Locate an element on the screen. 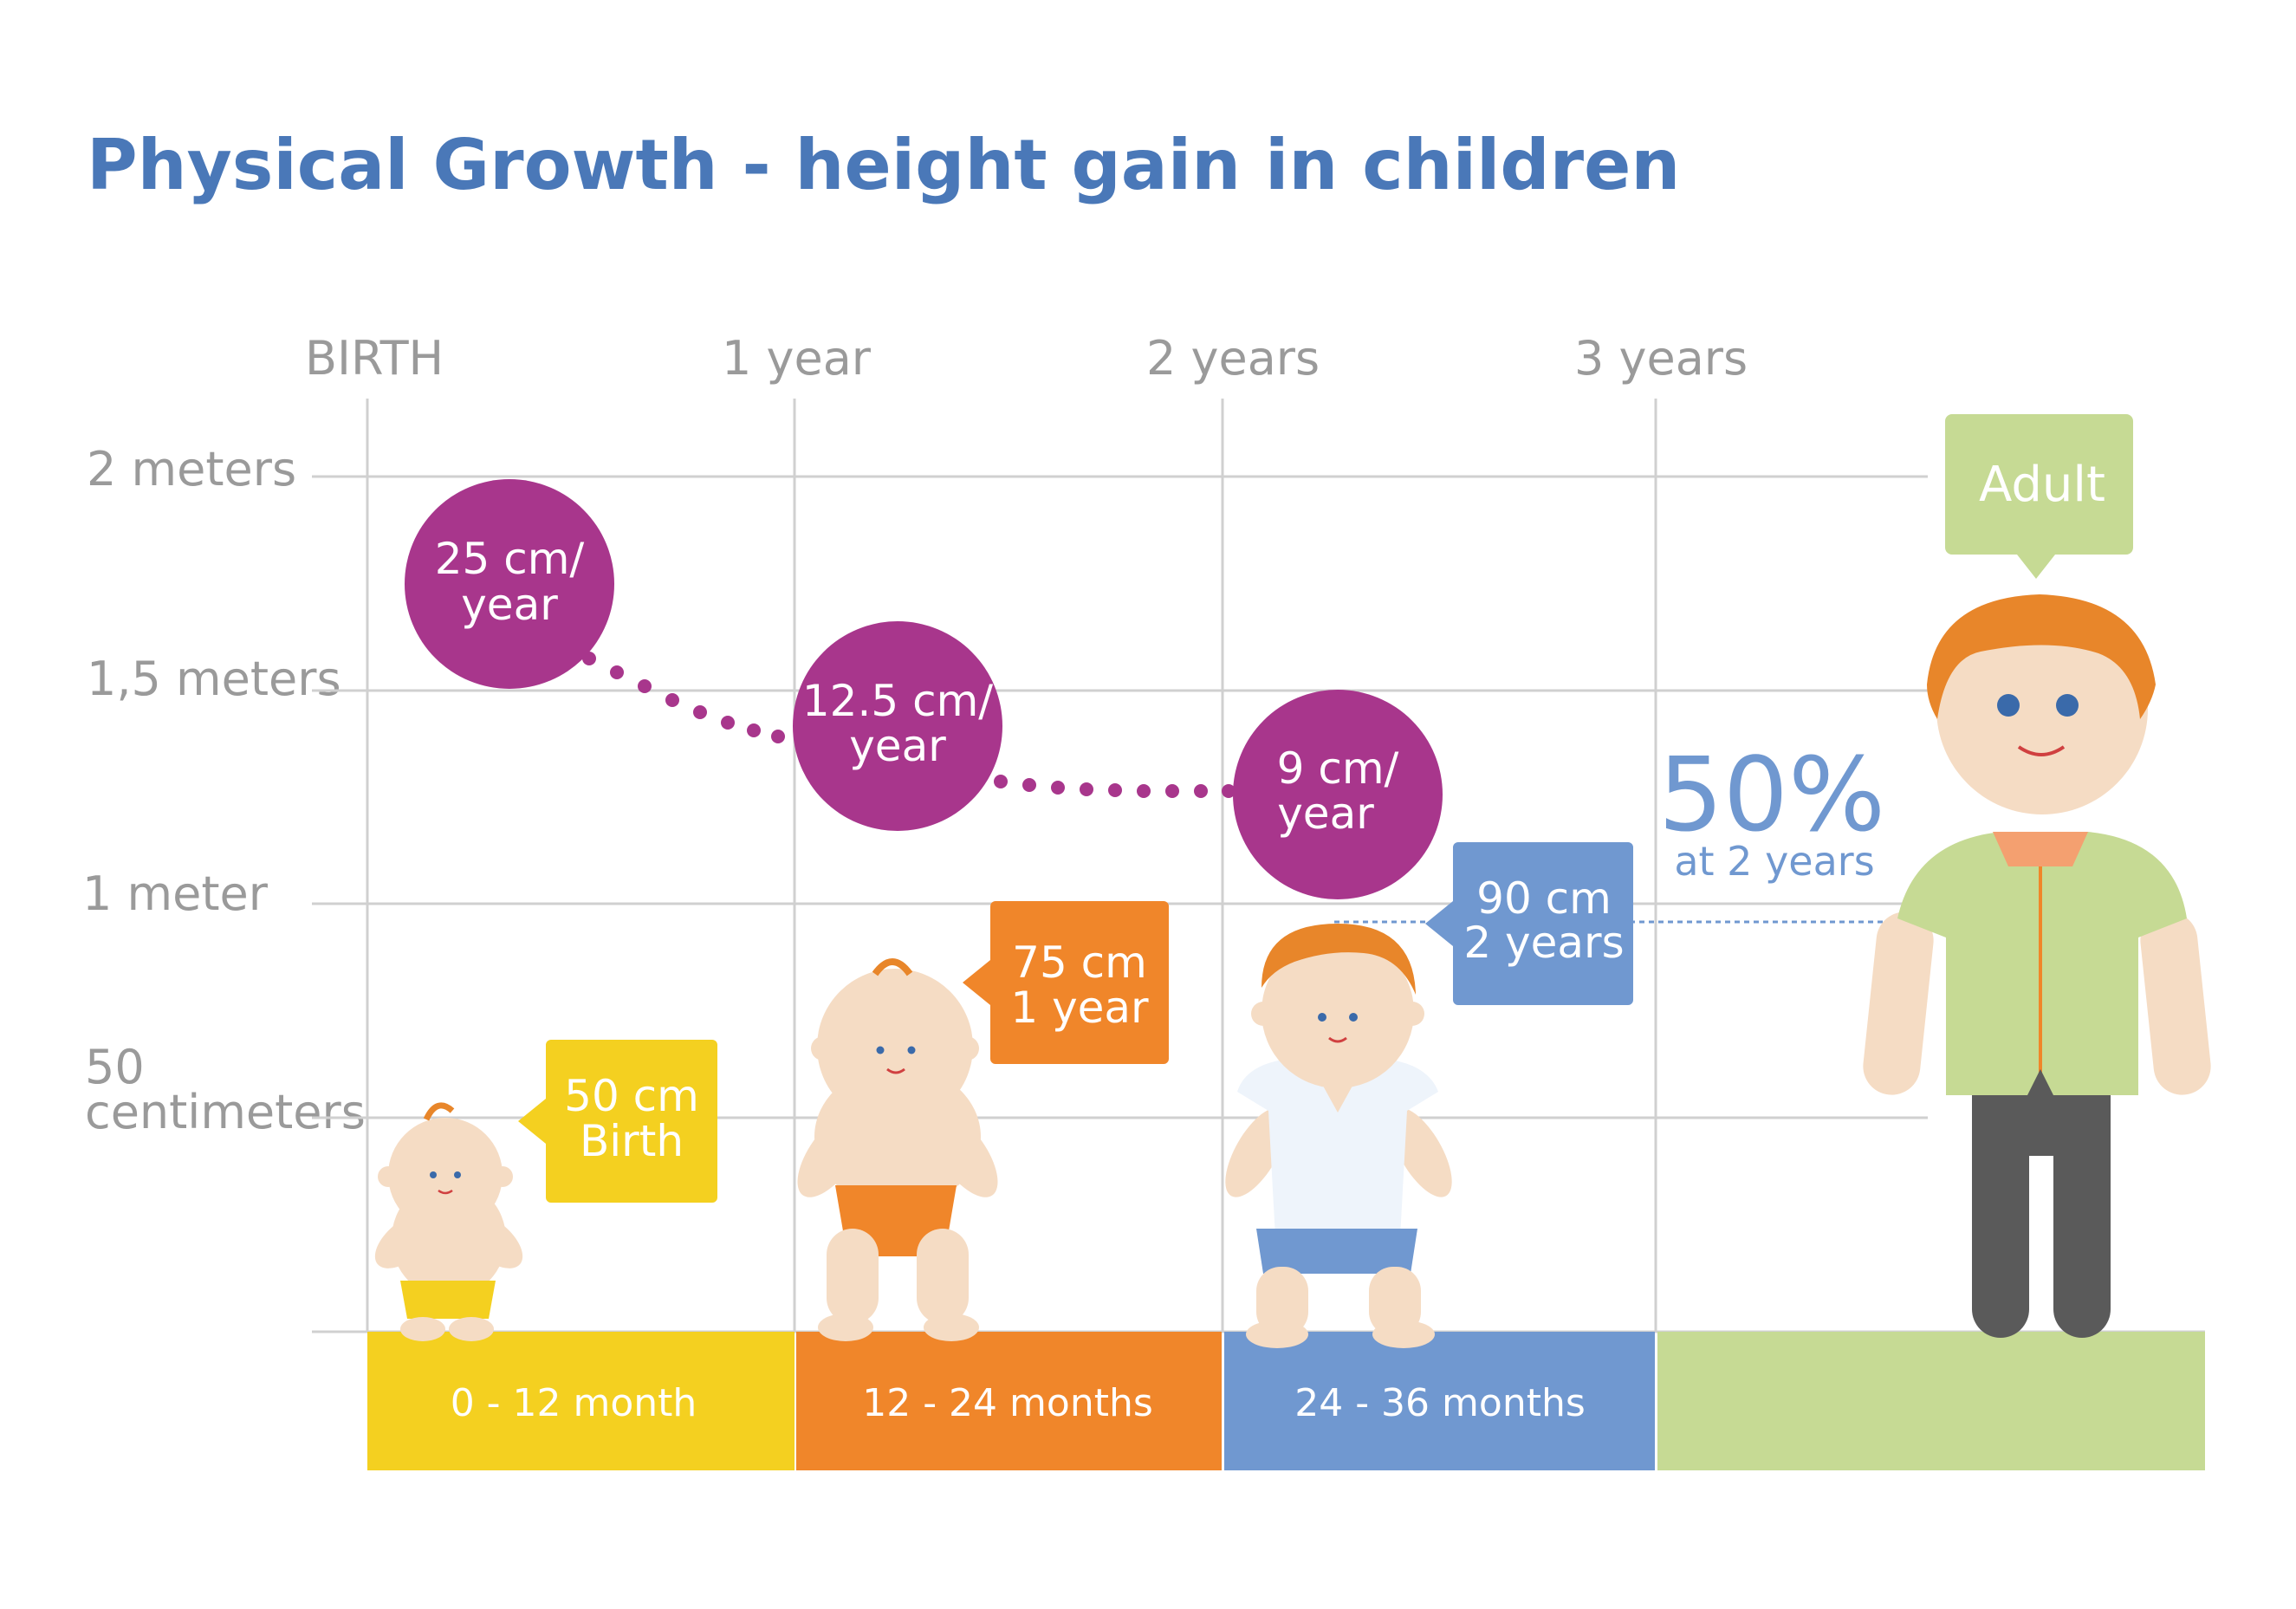 Image resolution: width=2296 pixels, height=1609 pixels. time-axis: BIRTH 1 year 2 years 3 years is located at coordinates (1026, 359).